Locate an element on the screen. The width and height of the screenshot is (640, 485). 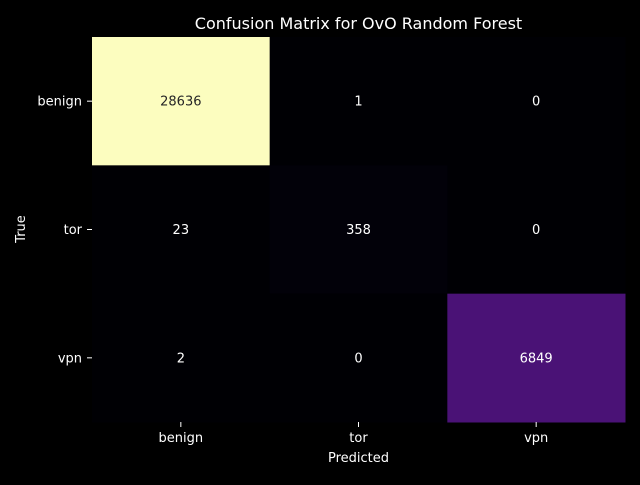
cell-value-tor-tor: 358 is located at coordinates (358, 230).